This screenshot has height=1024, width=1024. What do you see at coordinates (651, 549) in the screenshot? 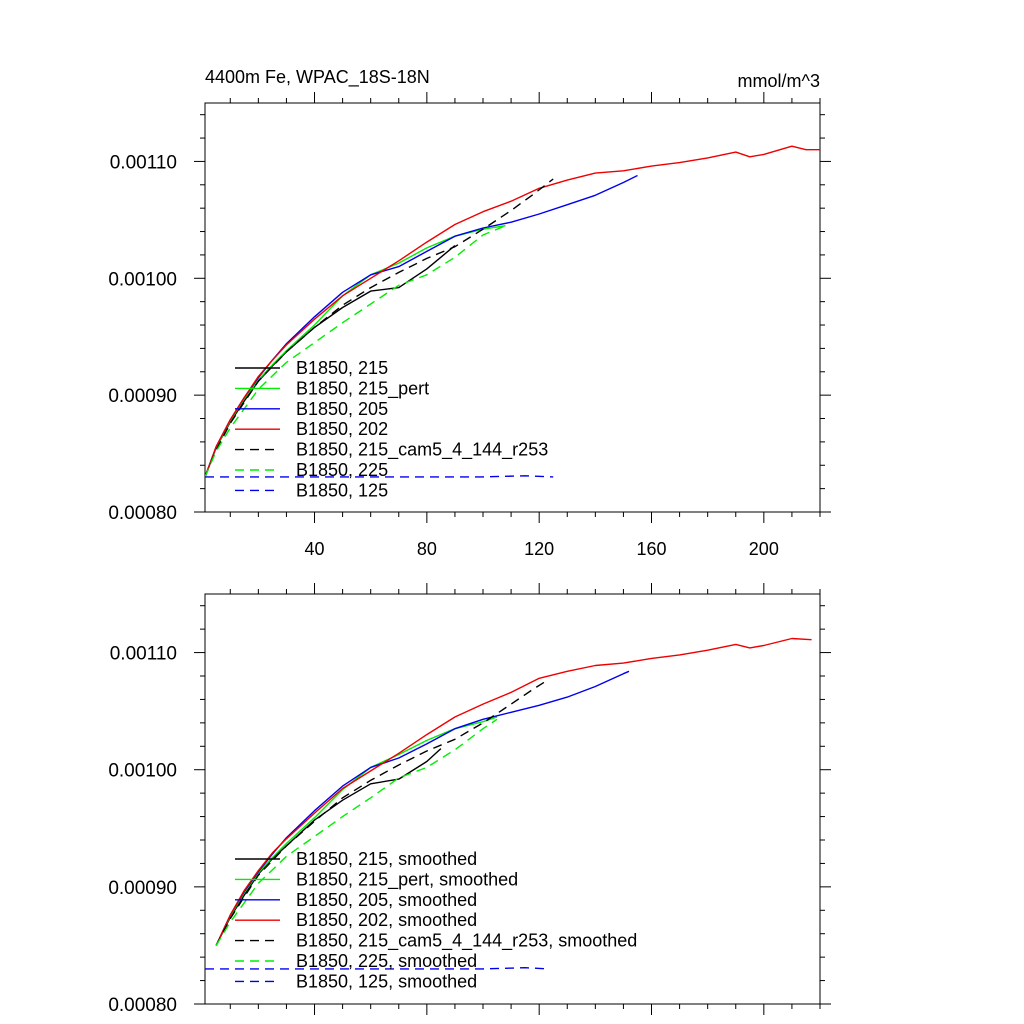
I see `top-x-tick-label: 160` at bounding box center [651, 549].